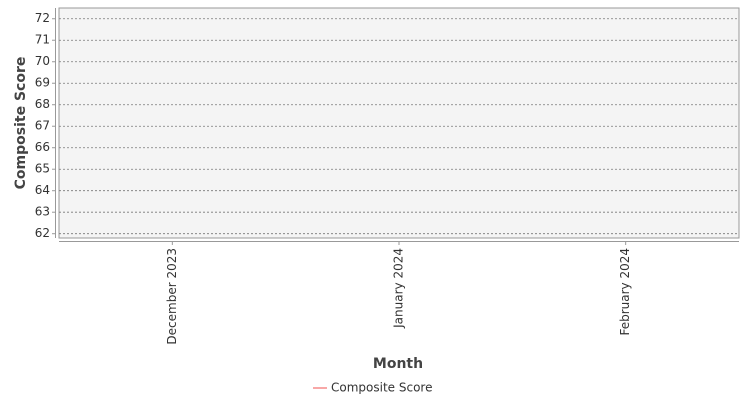 Image resolution: width=750 pixels, height=400 pixels. What do you see at coordinates (42, 83) in the screenshot?
I see `y-tick-label: 69` at bounding box center [42, 83].